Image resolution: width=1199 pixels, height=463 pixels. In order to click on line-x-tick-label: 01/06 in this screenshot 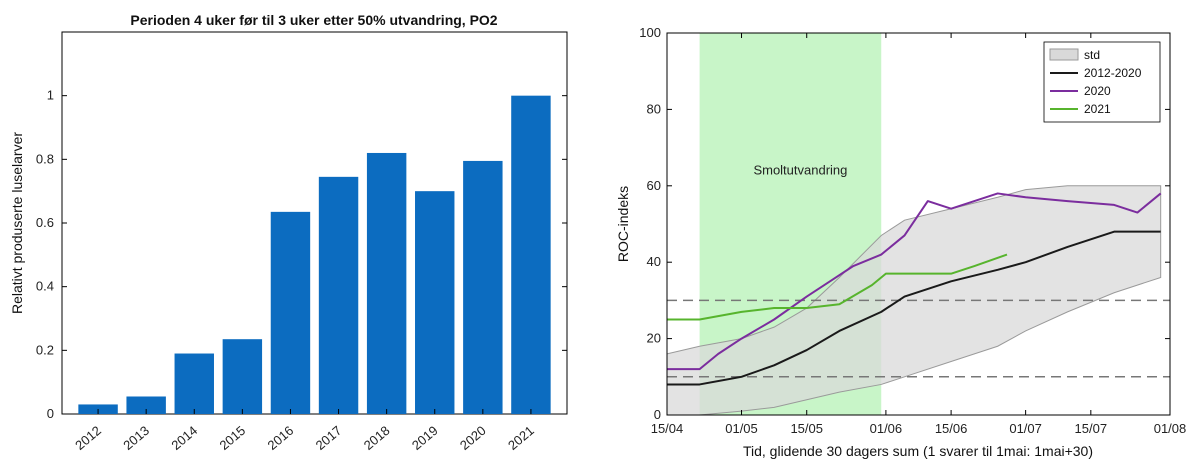, I will do `click(886, 428)`.